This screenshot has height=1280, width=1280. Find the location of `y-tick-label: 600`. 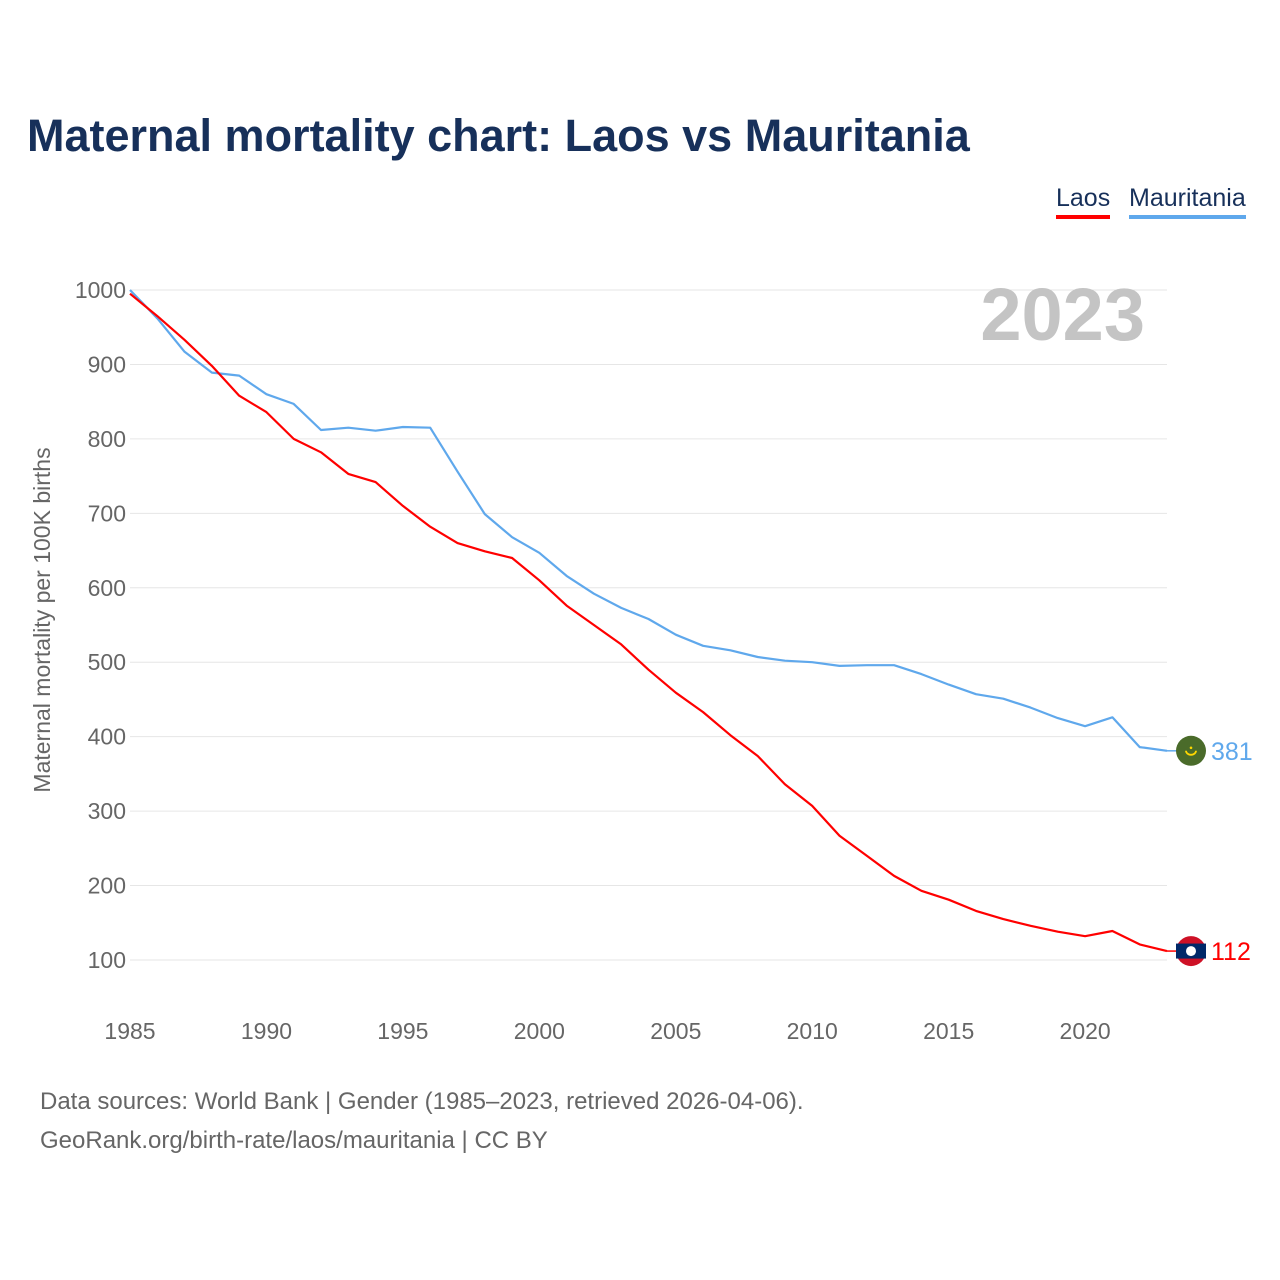

y-tick-label: 600 is located at coordinates (107, 588).